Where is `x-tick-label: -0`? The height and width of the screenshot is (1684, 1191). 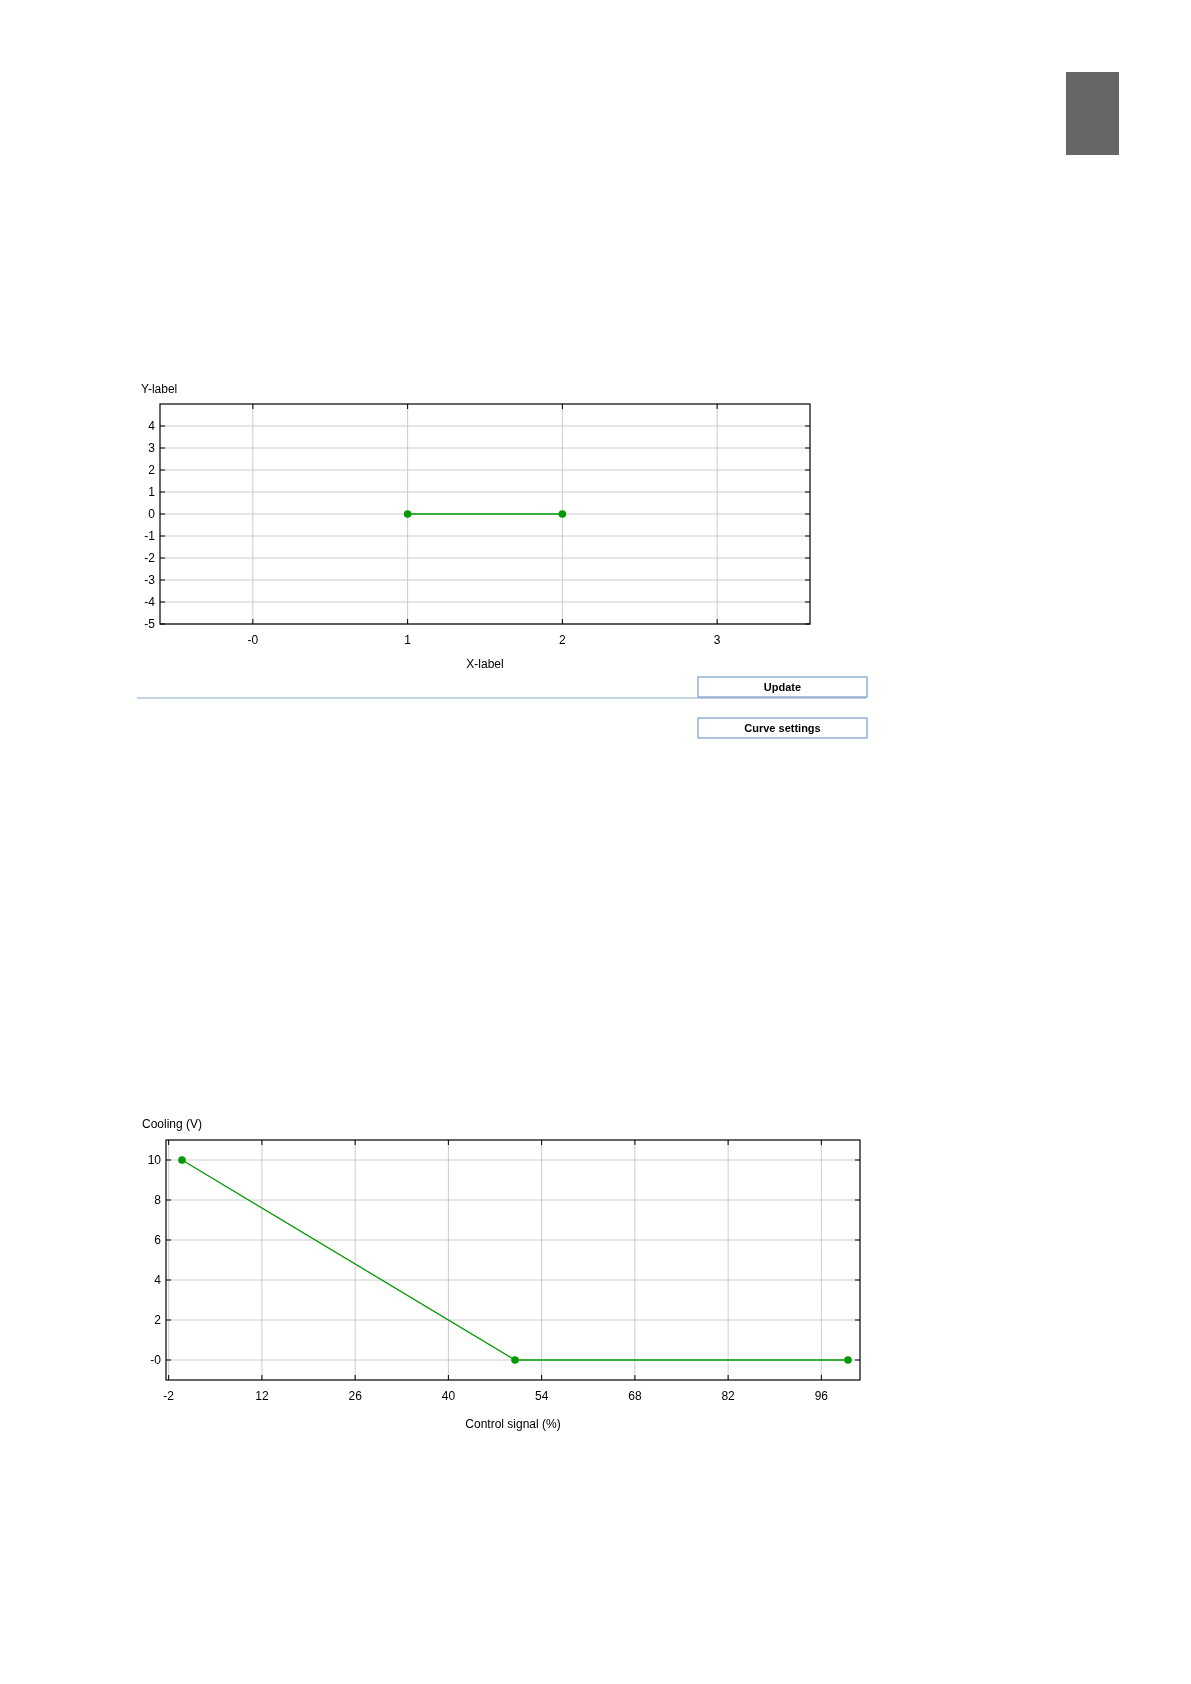 x-tick-label: -0 is located at coordinates (253, 640).